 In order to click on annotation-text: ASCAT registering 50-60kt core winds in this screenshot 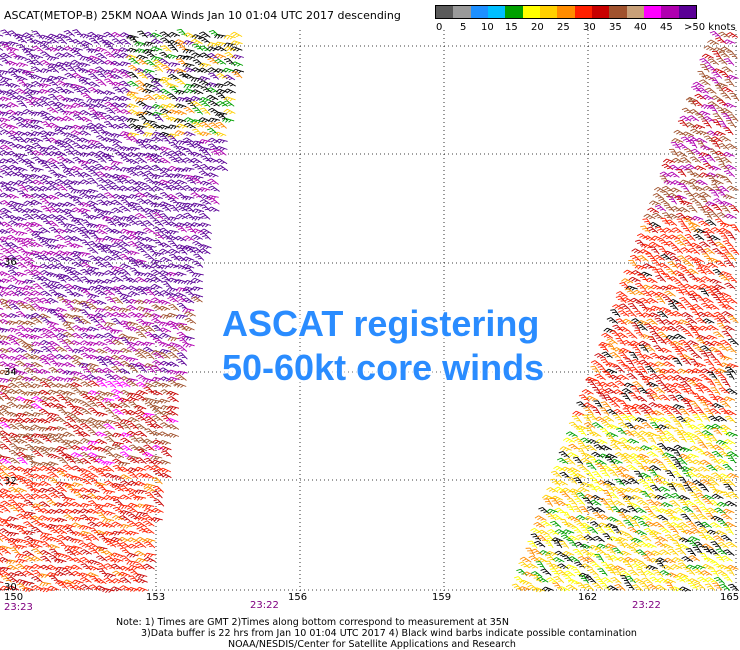, I will do `click(402, 346)`.